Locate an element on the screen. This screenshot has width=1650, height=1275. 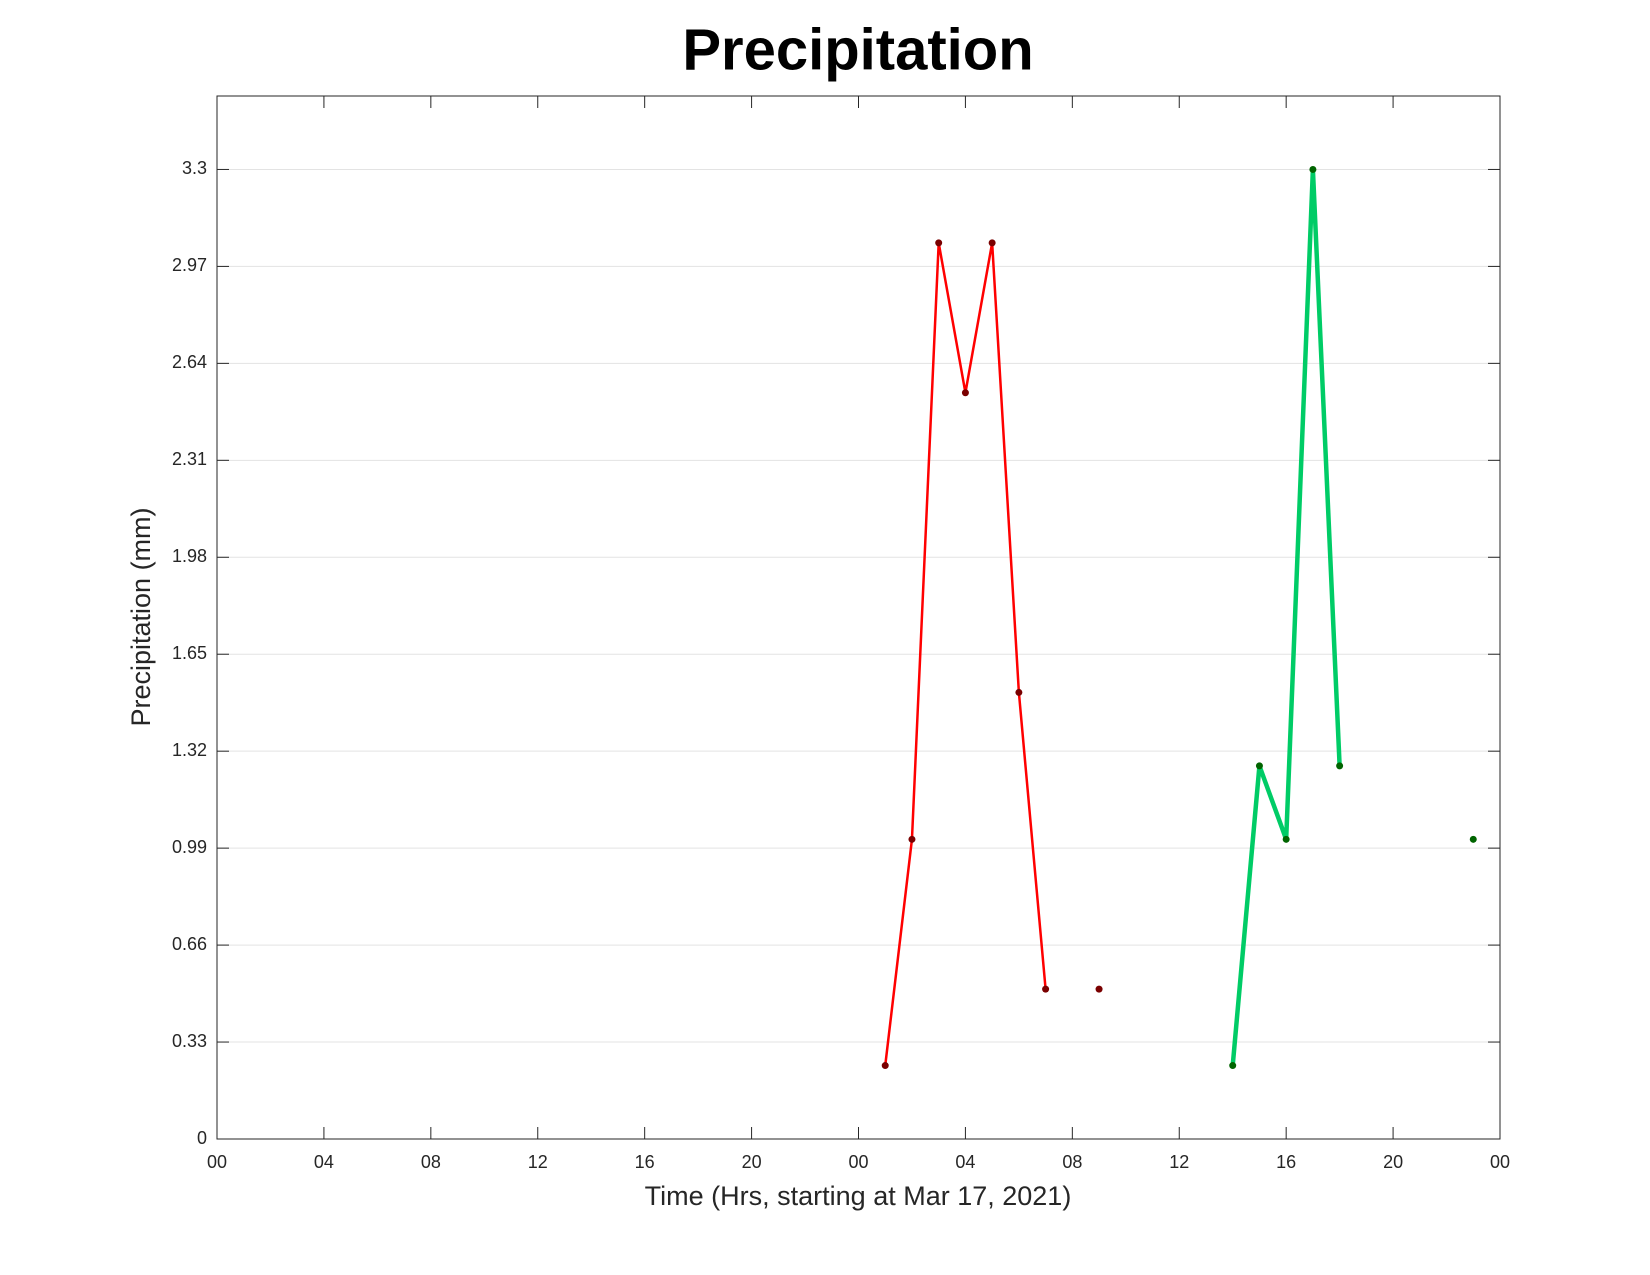
y-tick-label: 3.3 is located at coordinates (194, 168).